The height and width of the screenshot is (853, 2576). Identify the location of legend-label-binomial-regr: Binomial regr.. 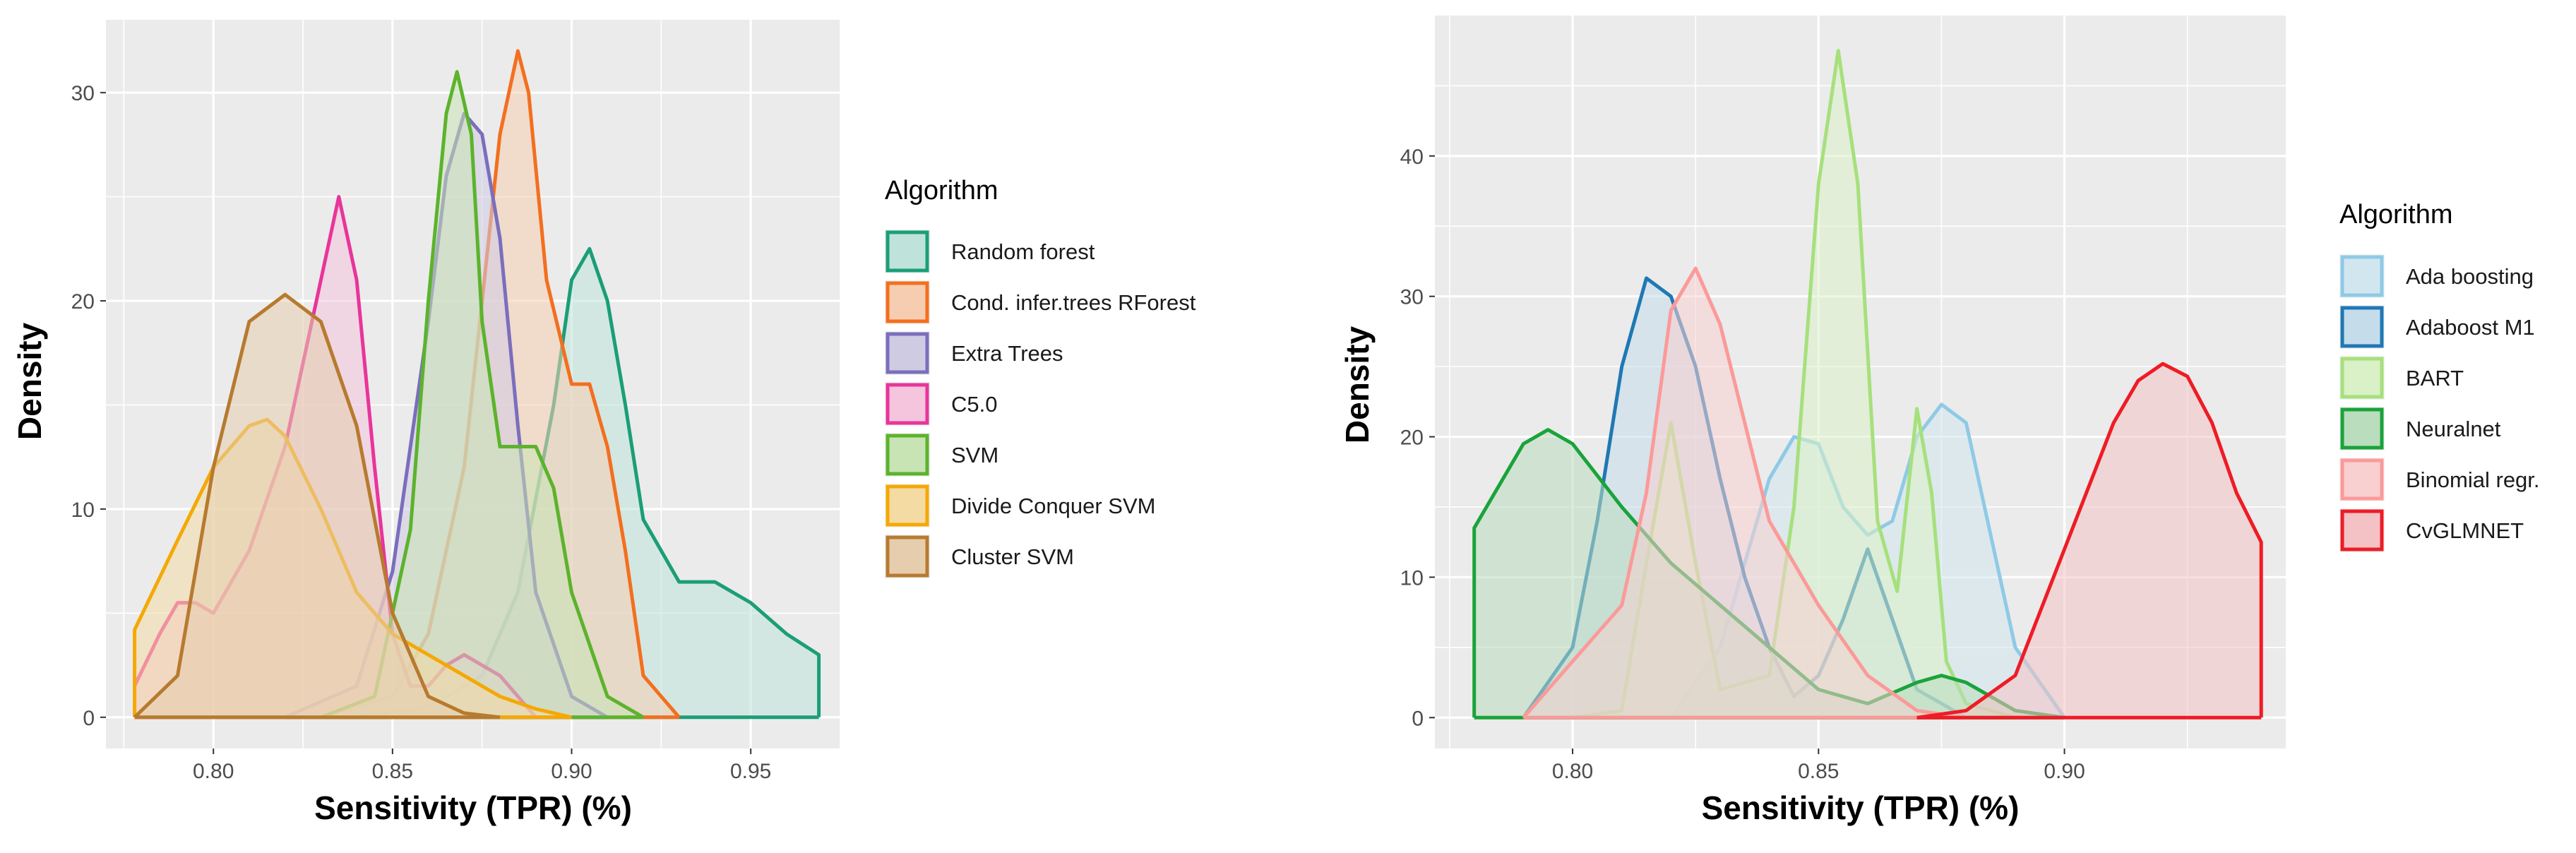
(2473, 479).